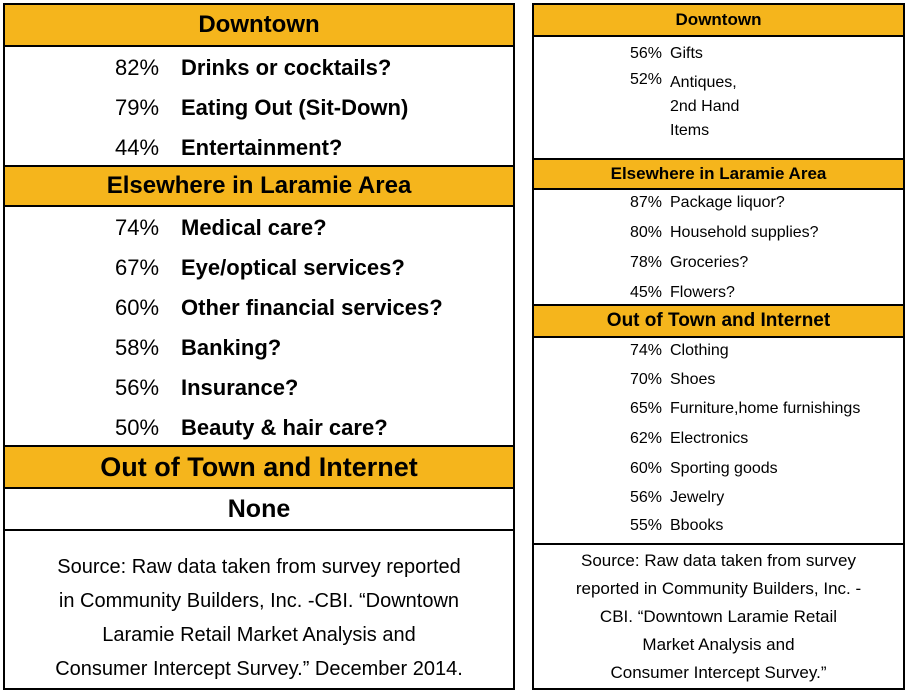  I want to click on item-label: Other financial services?, so click(312, 307).